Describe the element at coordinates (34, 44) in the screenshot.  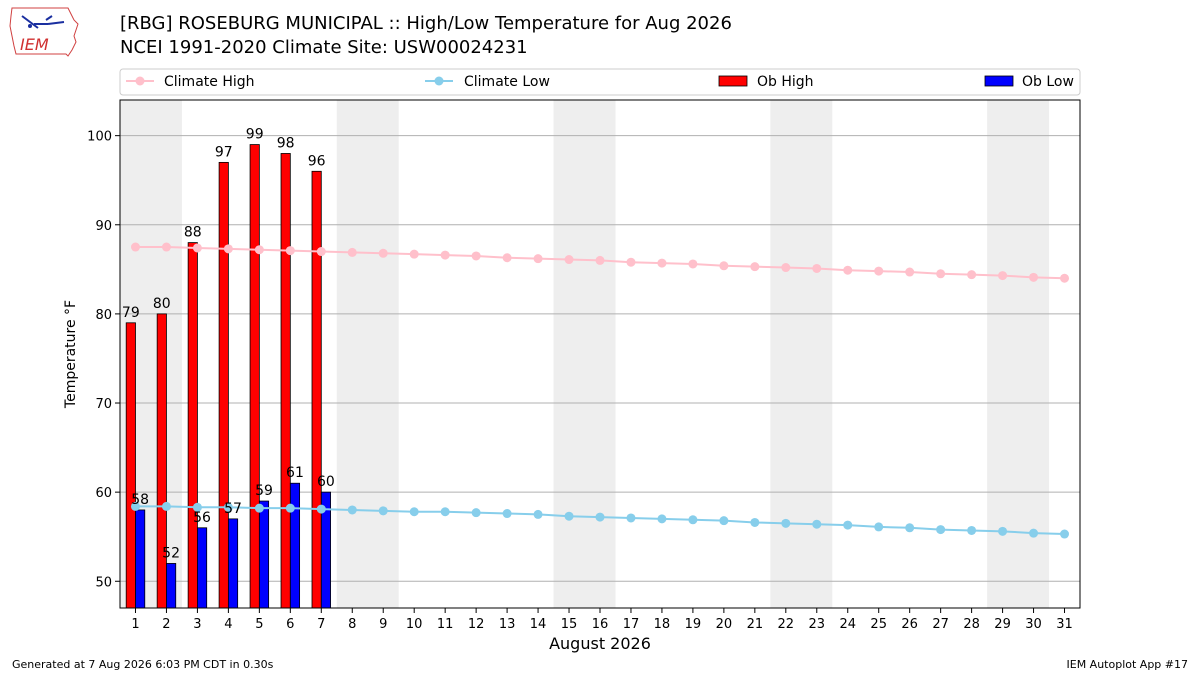
I see `logo-text: IEM` at that location.